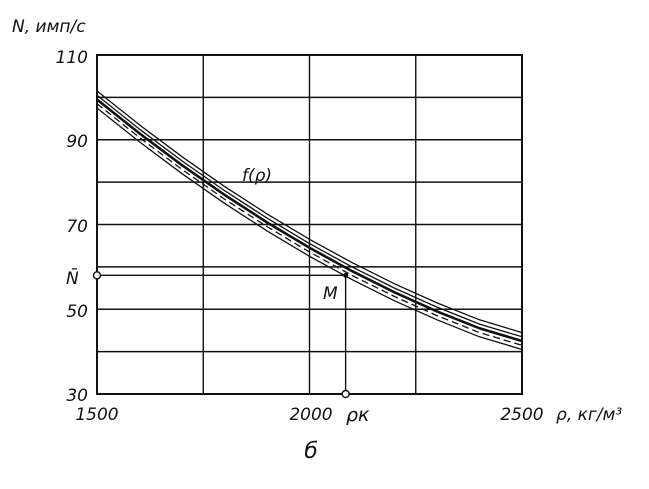 This screenshot has height=489, width=649. I want to click on marker-y-label: N̄, so click(72, 278).